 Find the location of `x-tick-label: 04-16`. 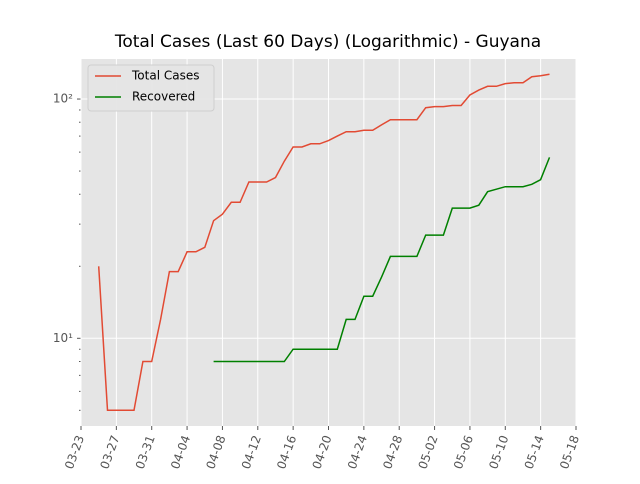

x-tick-label: 04-16 is located at coordinates (286, 452).